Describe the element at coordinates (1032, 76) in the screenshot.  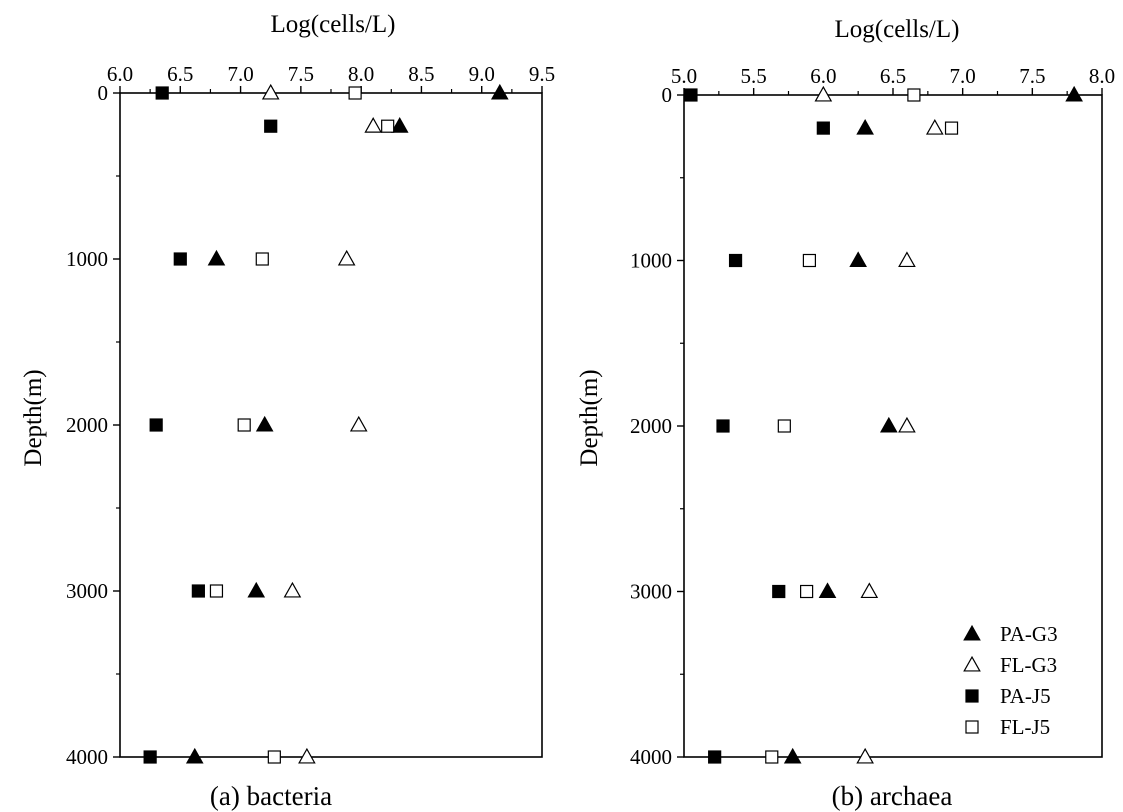
I see `x-tick-label-b: 7.5` at that location.